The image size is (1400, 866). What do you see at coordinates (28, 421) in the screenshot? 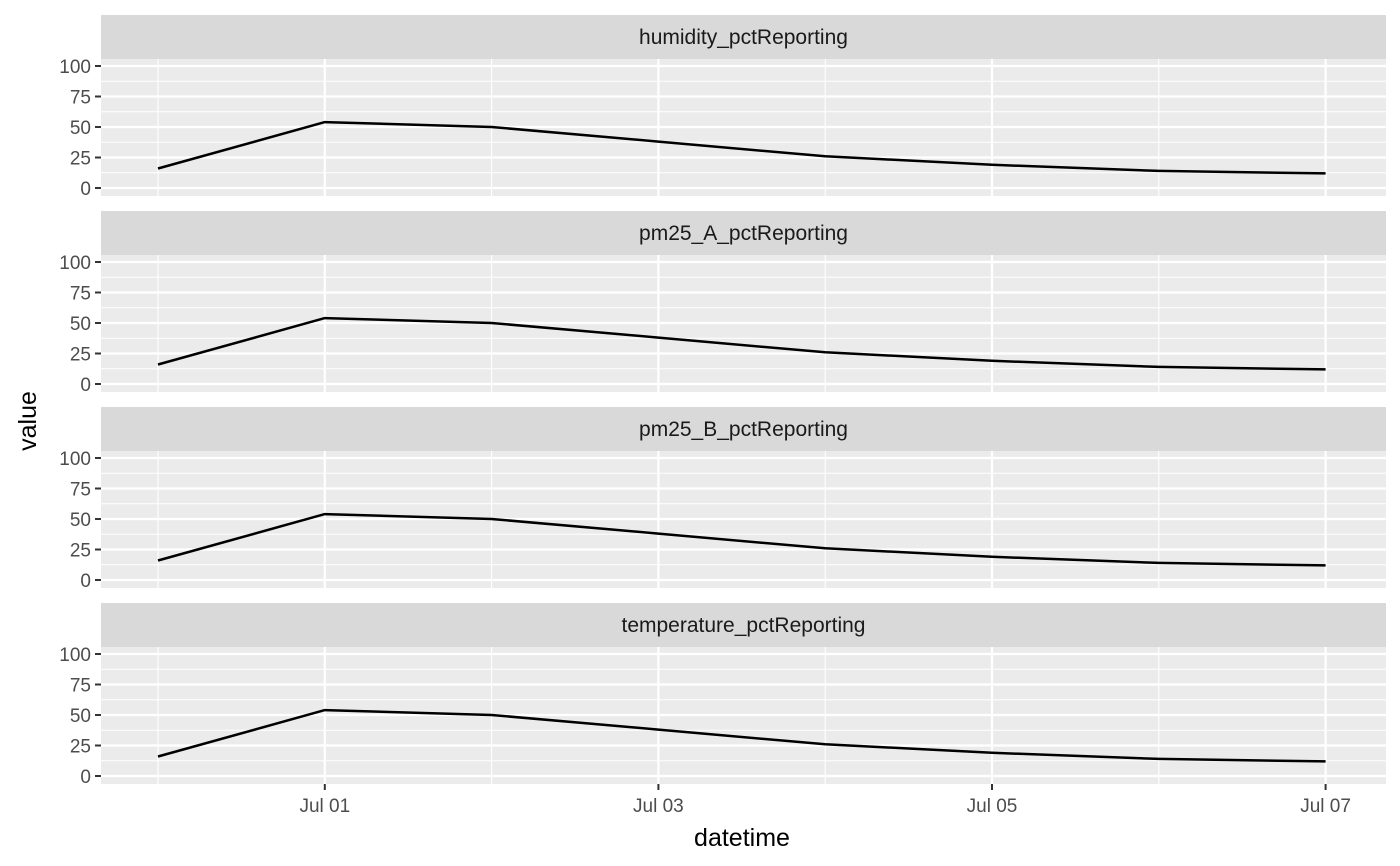
I see `y-axis-title: value` at bounding box center [28, 421].